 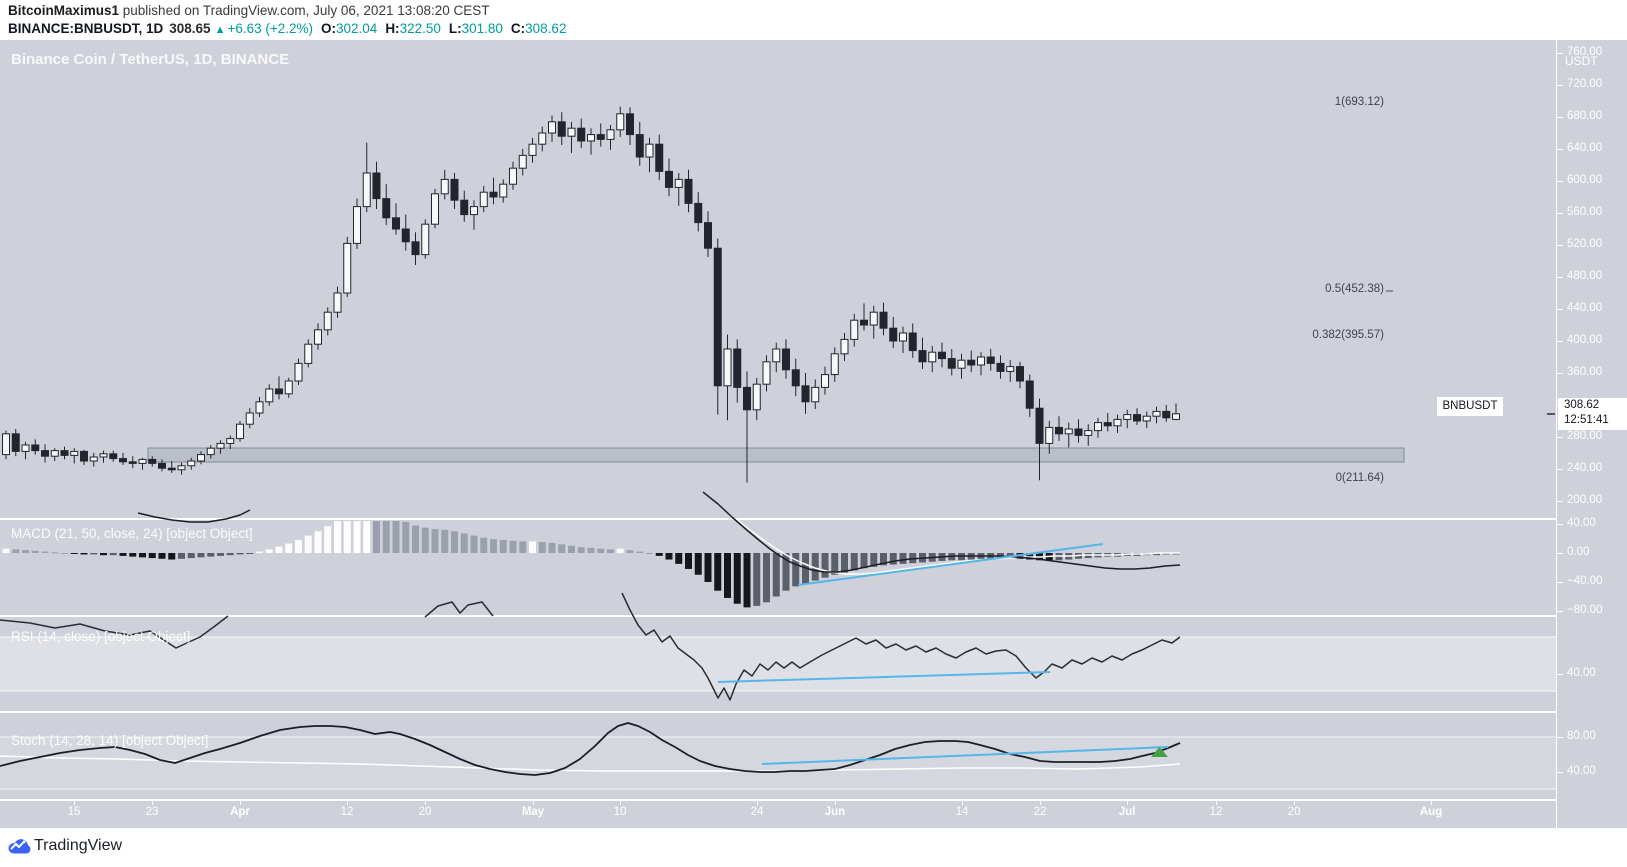 What do you see at coordinates (1592, 674) in the screenshot?
I see `rsi-tick: 40.00` at bounding box center [1592, 674].